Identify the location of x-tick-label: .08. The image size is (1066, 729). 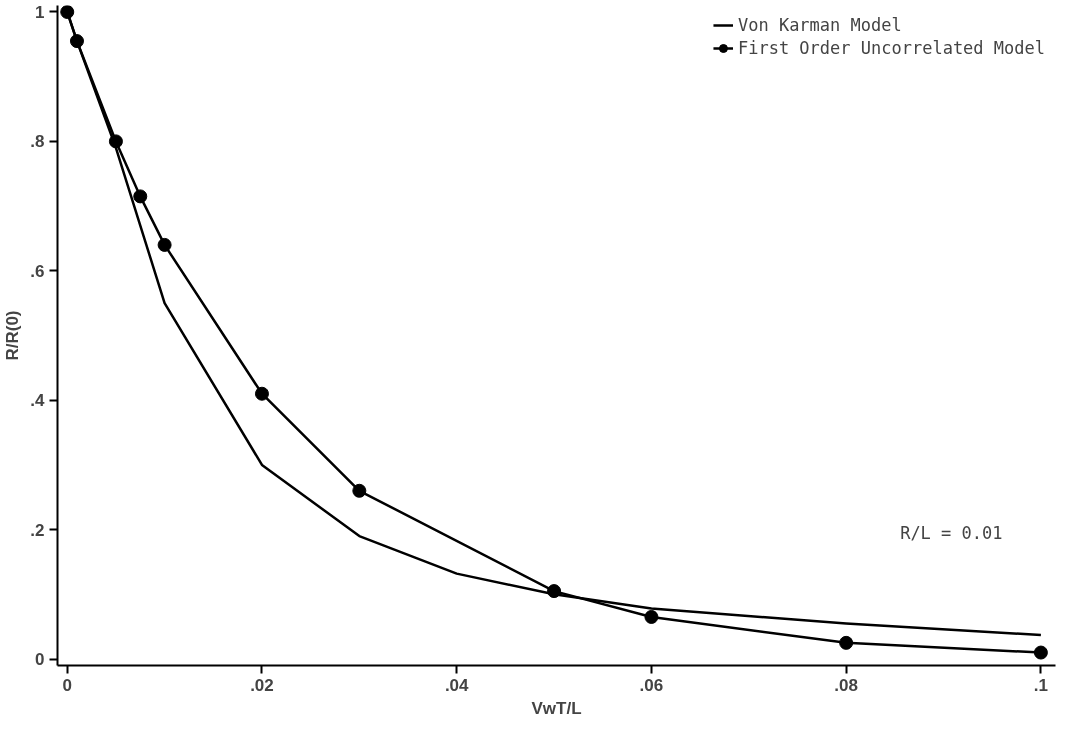
(846, 685).